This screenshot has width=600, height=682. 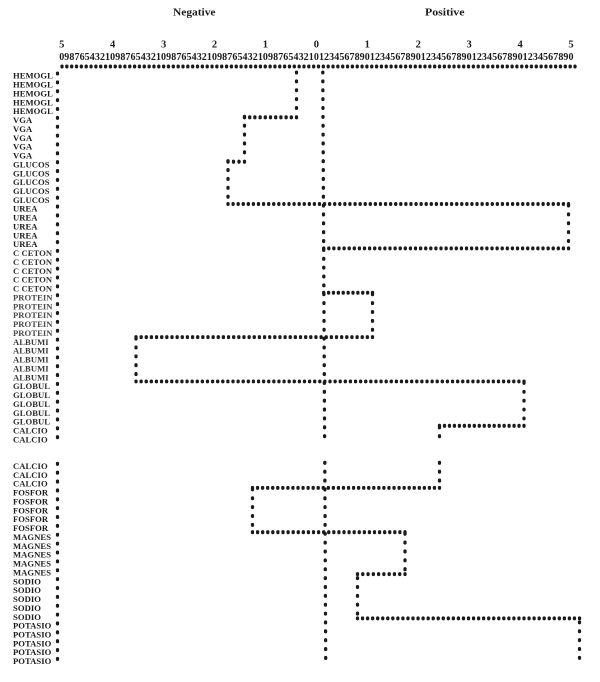 I want to click on svg-text: 0, so click(x=316, y=45).